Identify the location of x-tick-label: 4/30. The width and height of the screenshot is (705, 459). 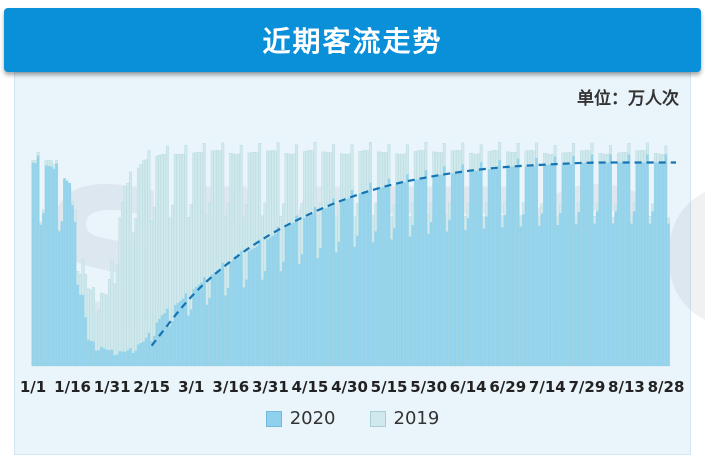
(349, 387).